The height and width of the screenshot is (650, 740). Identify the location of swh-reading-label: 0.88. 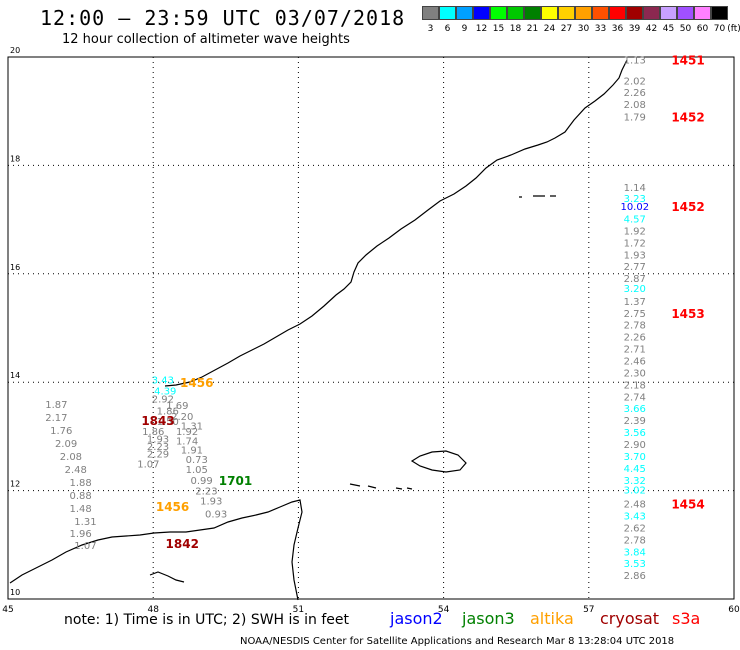
(80, 496).